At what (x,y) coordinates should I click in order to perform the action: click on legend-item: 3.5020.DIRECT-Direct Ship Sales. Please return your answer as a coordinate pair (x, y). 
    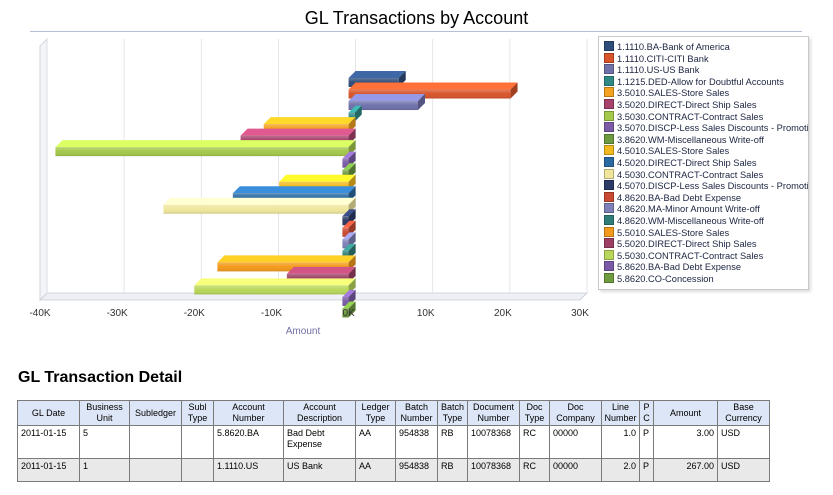
    Looking at the image, I should click on (680, 105).